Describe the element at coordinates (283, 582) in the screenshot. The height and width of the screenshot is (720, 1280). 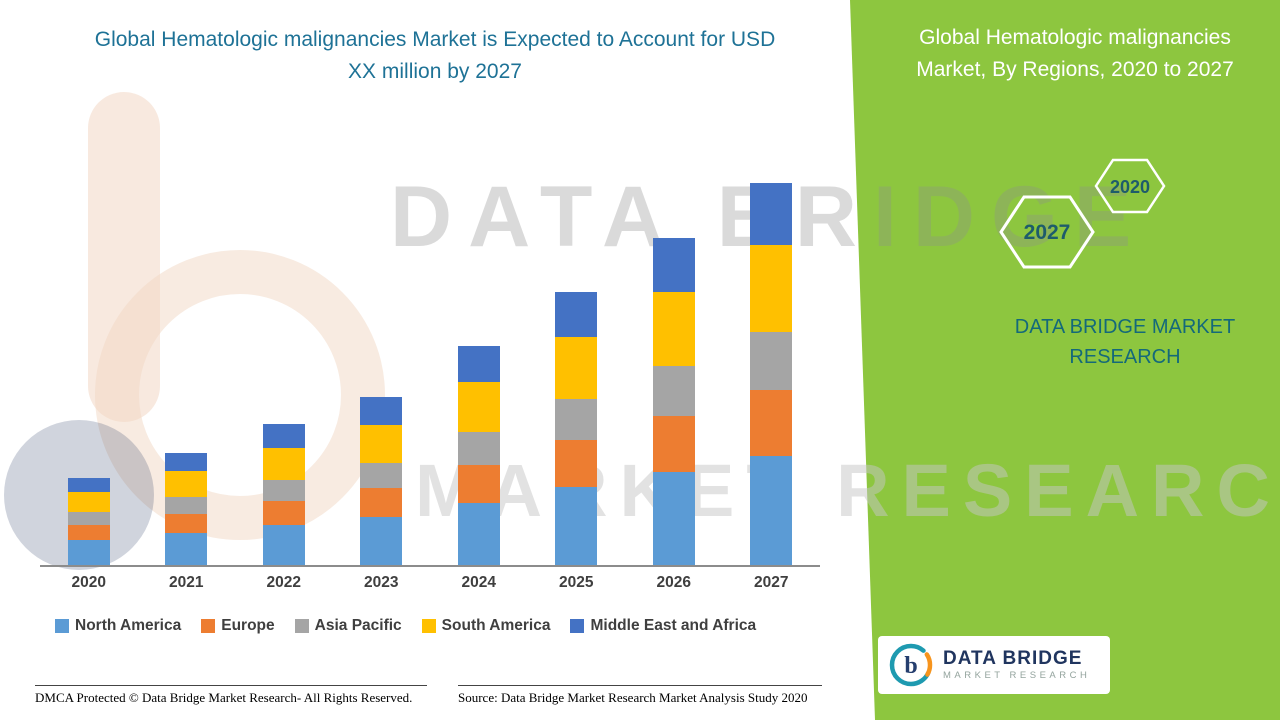
I see `x-axis-label: 2022` at that location.